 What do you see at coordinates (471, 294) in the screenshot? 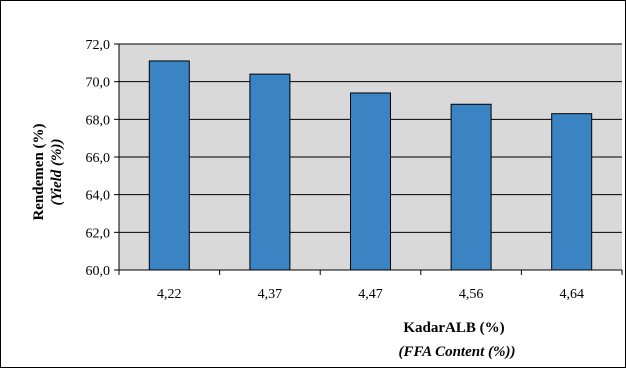
I see `x-tick-label: 4,56` at bounding box center [471, 294].